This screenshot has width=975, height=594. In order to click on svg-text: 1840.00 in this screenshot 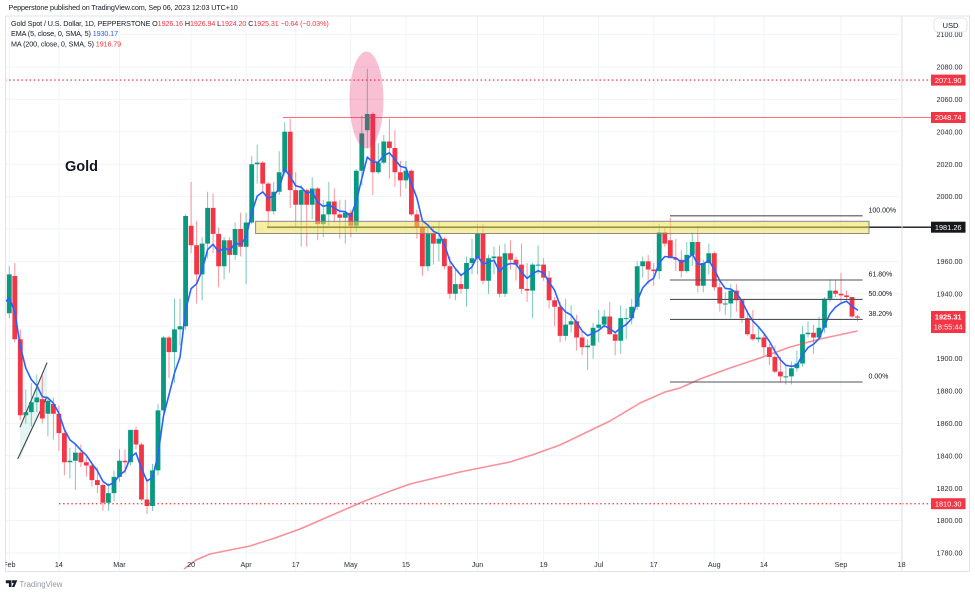, I will do `click(950, 455)`.